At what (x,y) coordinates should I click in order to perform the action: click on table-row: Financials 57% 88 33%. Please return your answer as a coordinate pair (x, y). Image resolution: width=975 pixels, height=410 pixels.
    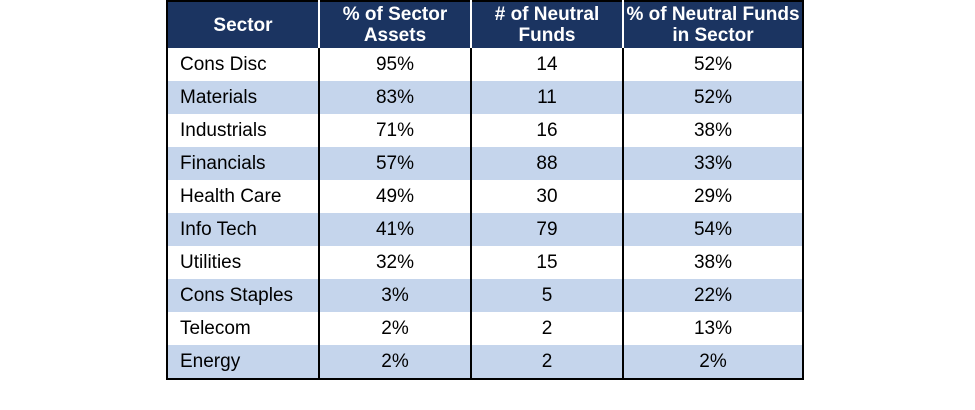
    Looking at the image, I should click on (485, 163).